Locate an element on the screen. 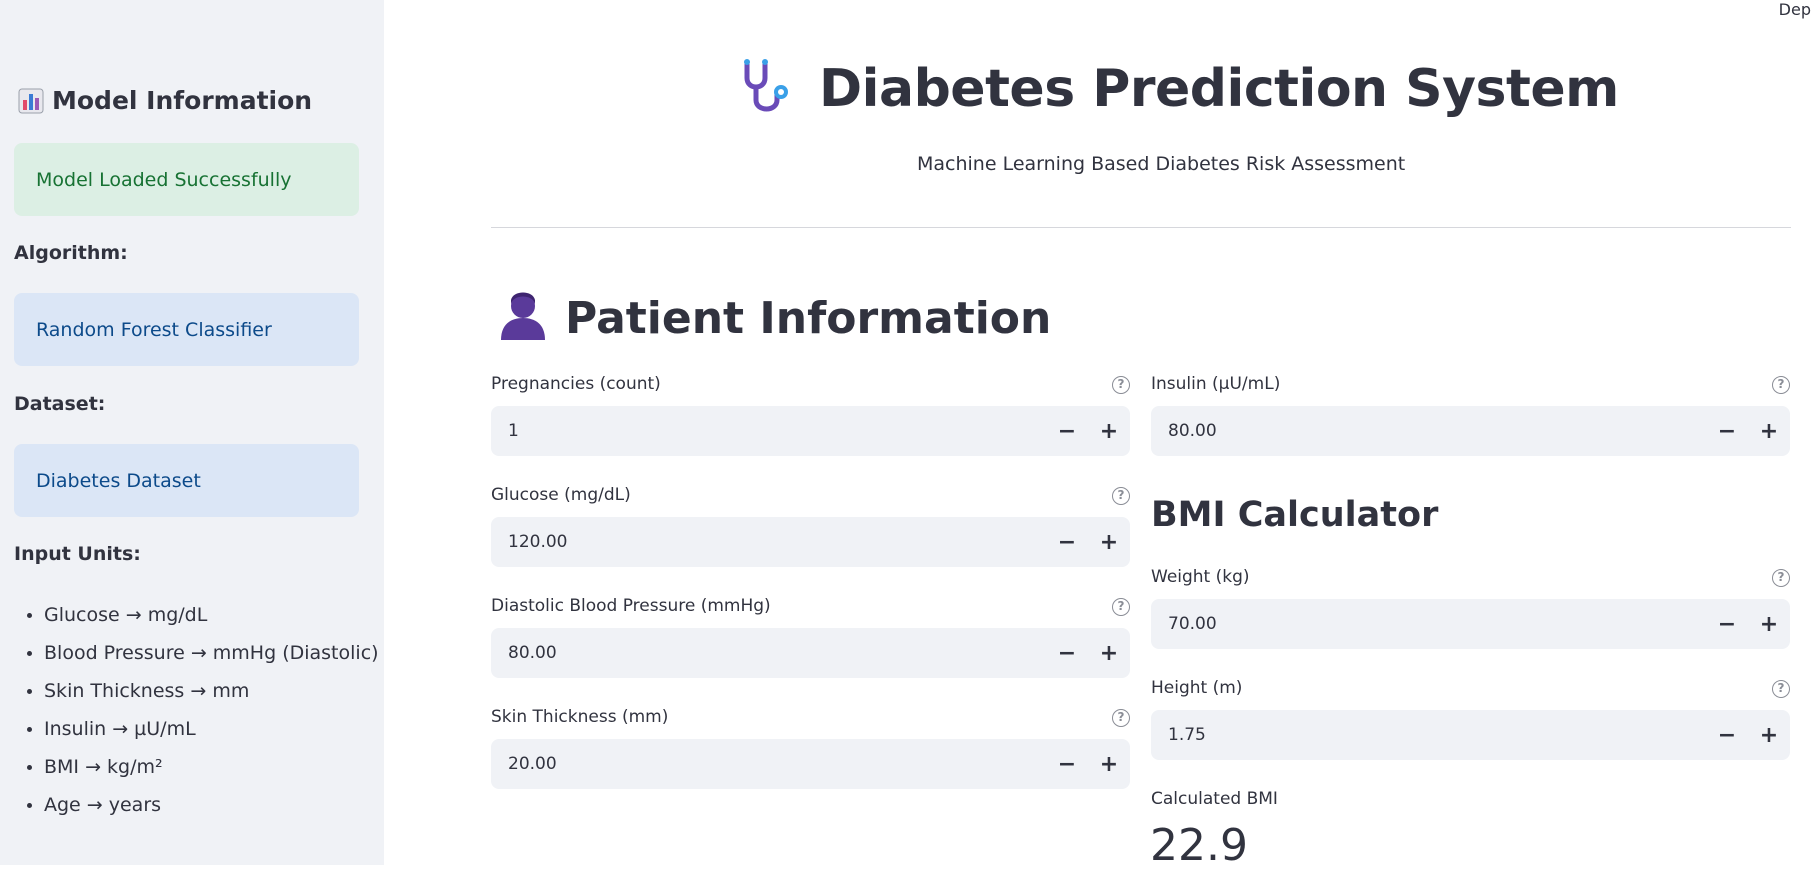 The image size is (1811, 871). bmi-calculator-heading: BMI Calculator is located at coordinates (1295, 515).